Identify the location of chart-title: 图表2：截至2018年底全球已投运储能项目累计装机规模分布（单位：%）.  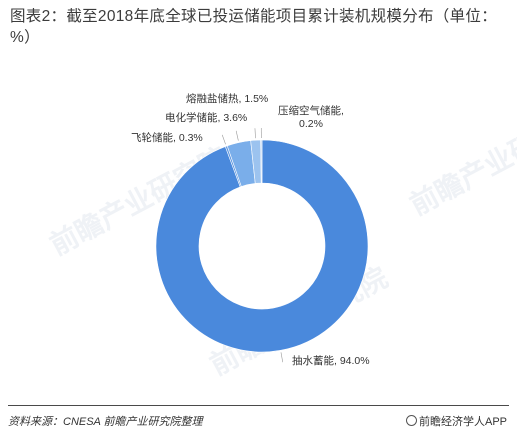
(254, 27).